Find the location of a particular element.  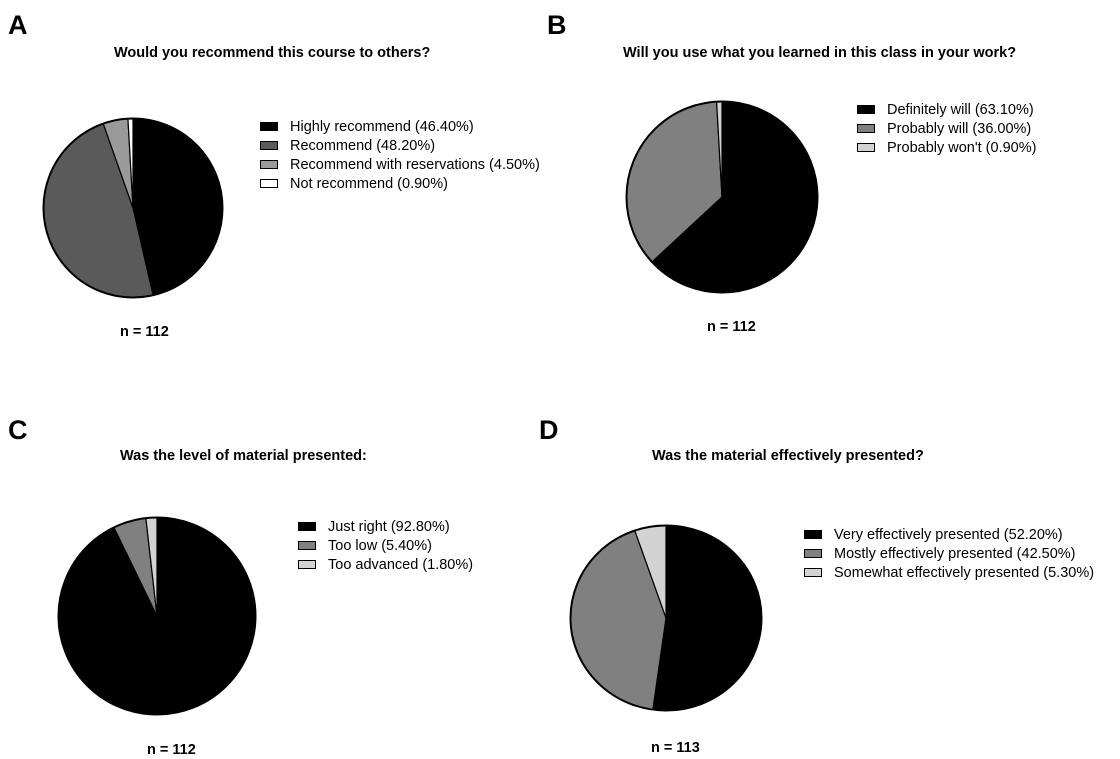

legend-label: Recommend with reservations (4.50%) is located at coordinates (415, 164).